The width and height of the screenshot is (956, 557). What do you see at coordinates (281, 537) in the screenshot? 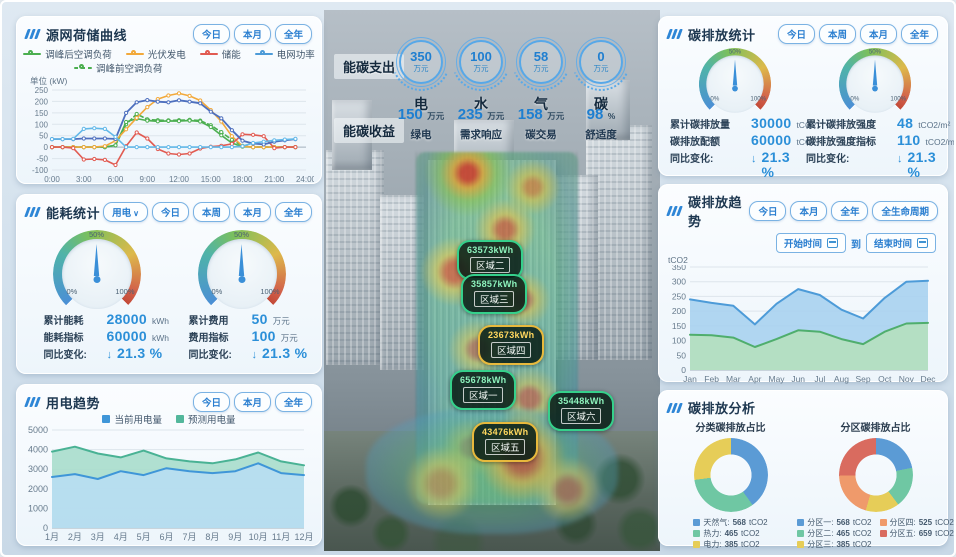
I see `svg-text: 11月` at bounding box center [281, 537].